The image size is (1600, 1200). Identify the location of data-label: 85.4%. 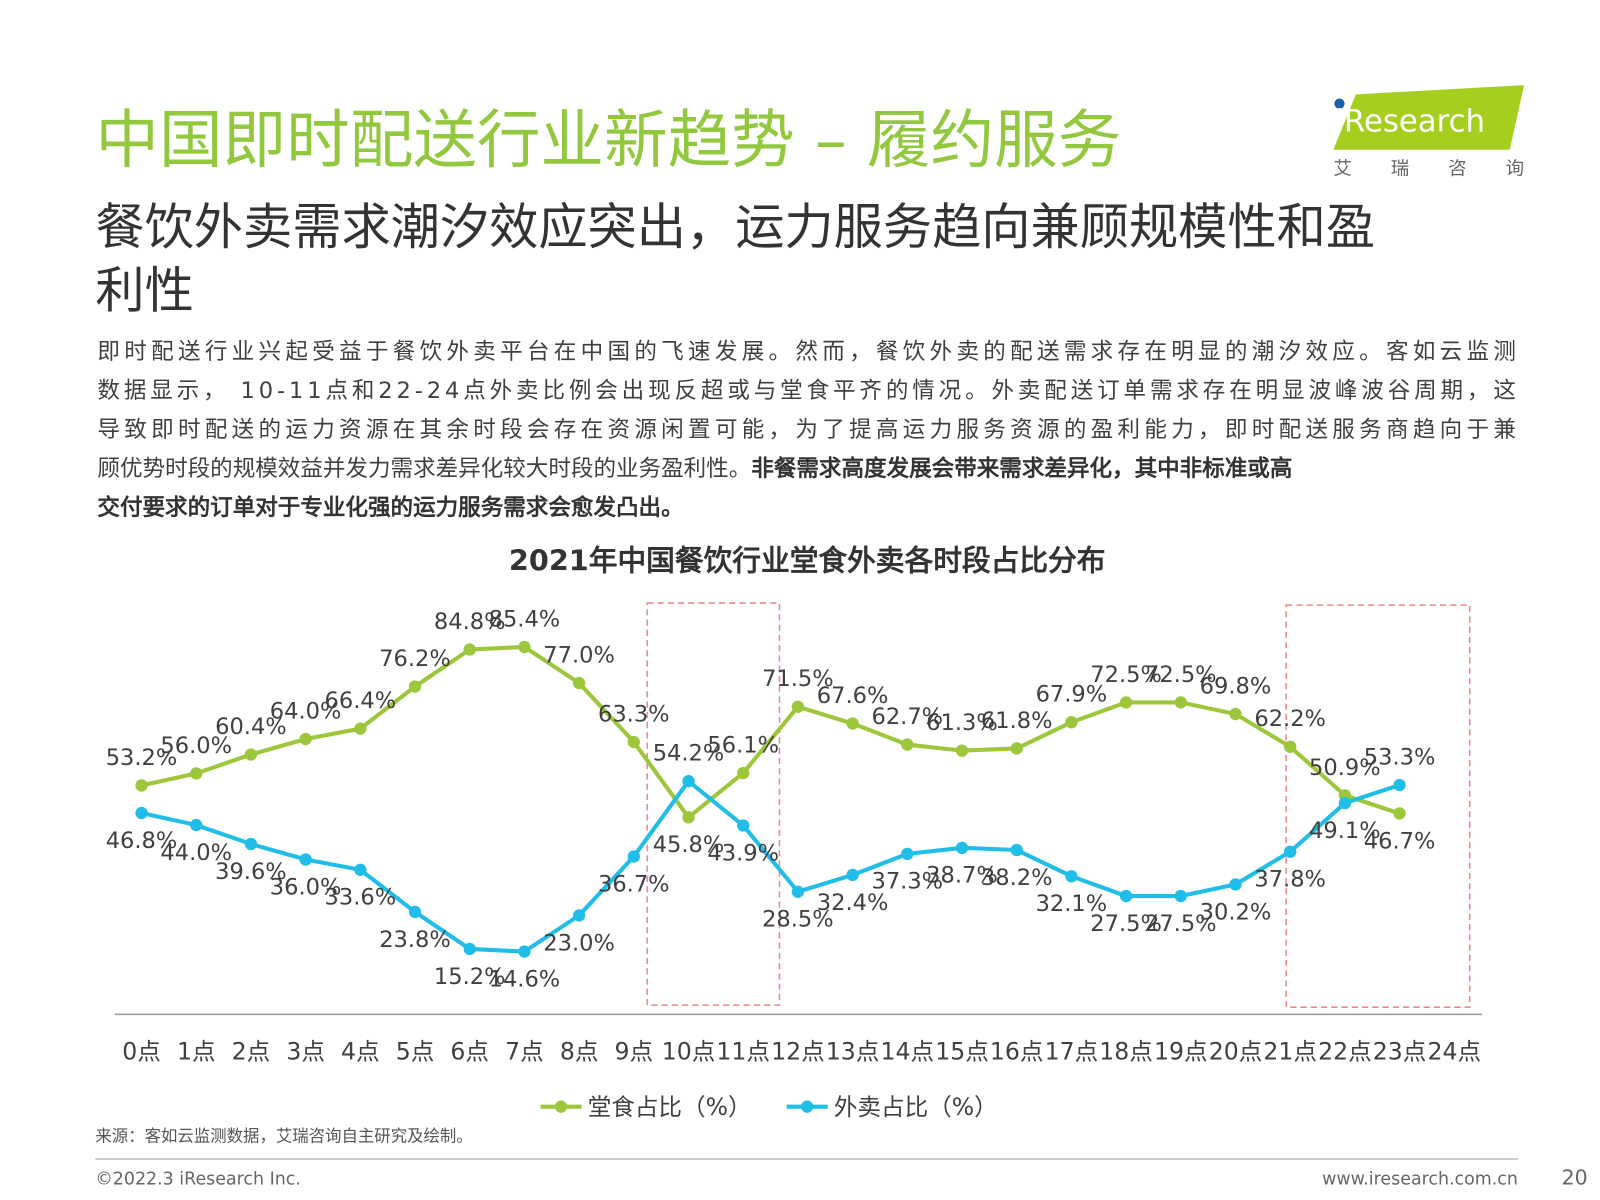
(525, 619).